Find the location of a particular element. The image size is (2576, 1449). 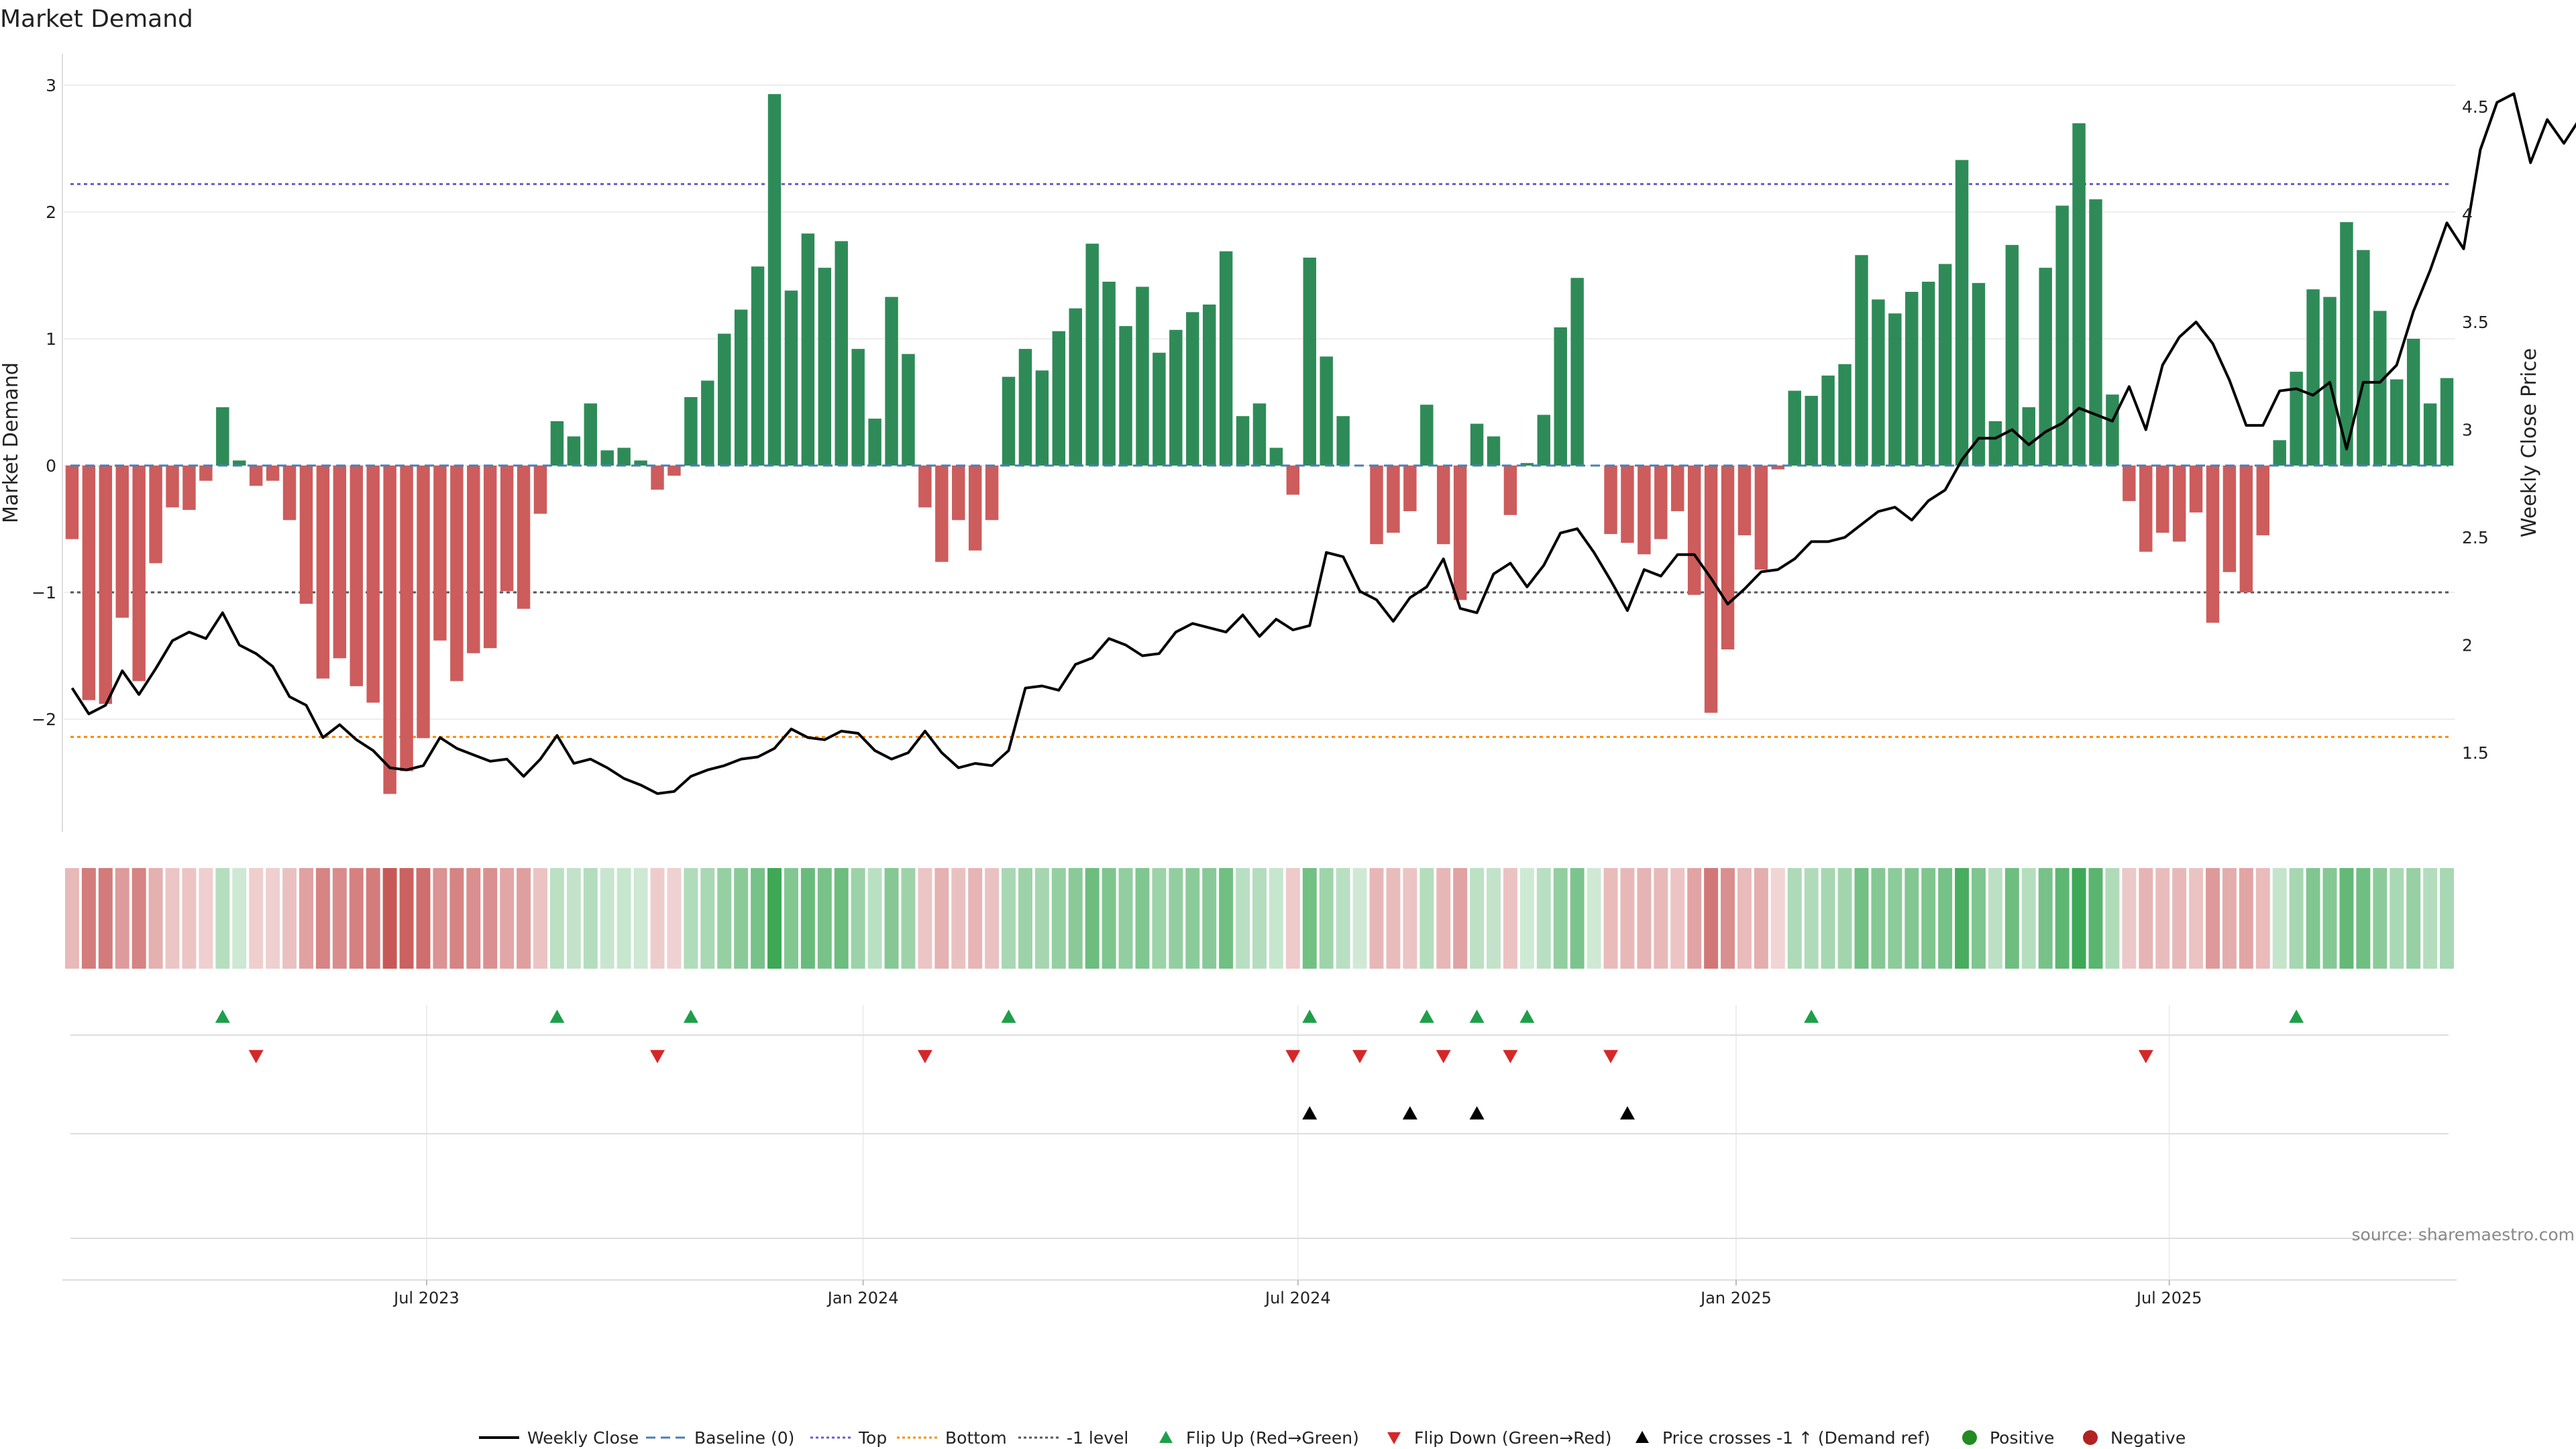

y-tick-label: −2 is located at coordinates (44, 719).